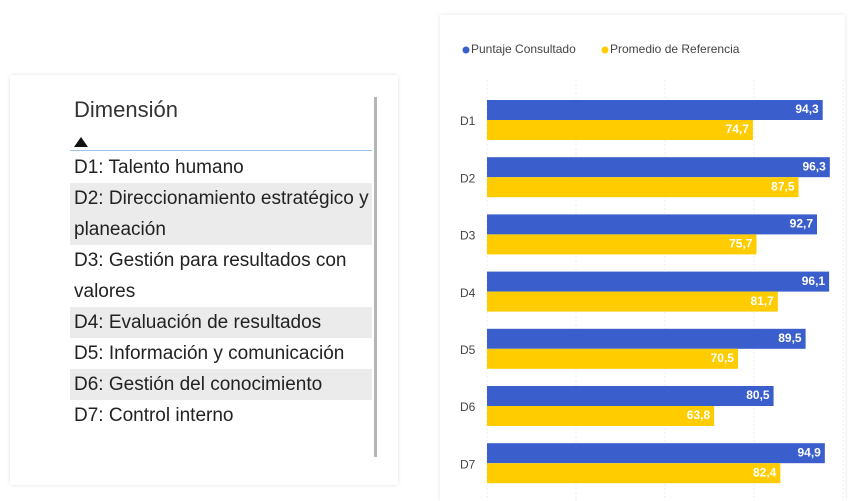  I want to click on cell-text: D6: Gestión del conocimiento, so click(198, 384).